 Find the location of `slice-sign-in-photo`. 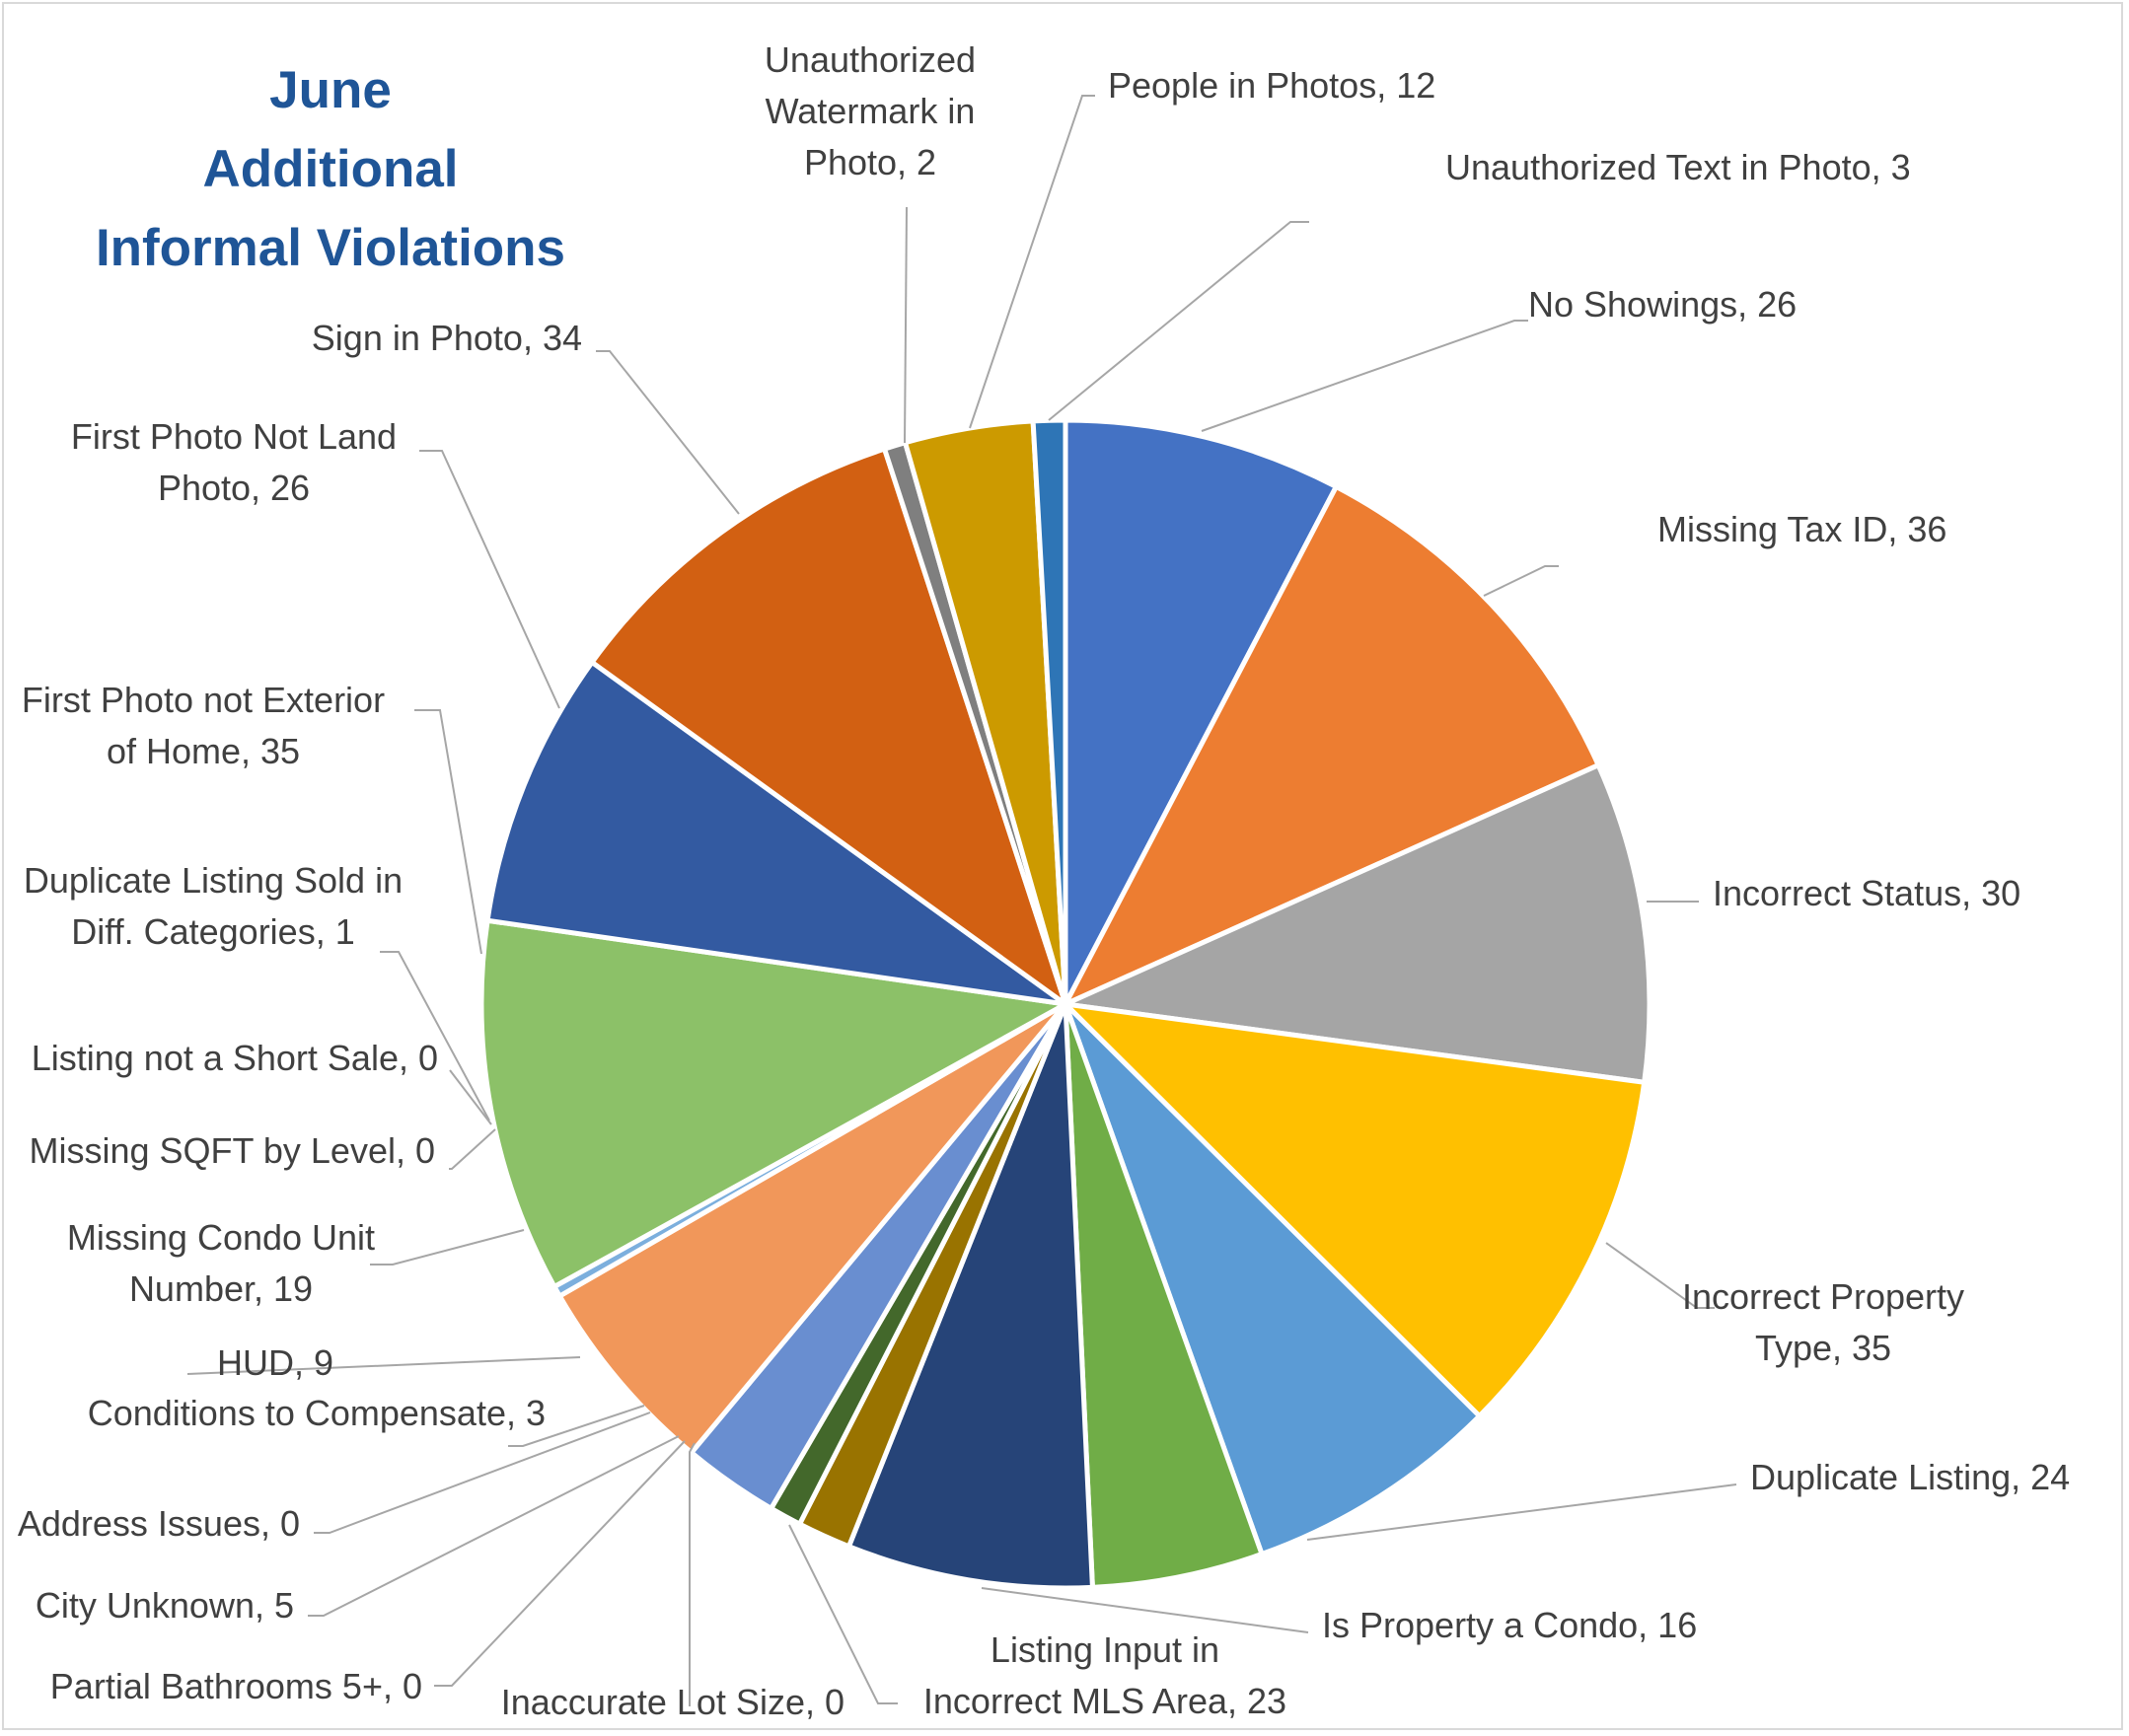

slice-sign-in-photo is located at coordinates (829, 726).